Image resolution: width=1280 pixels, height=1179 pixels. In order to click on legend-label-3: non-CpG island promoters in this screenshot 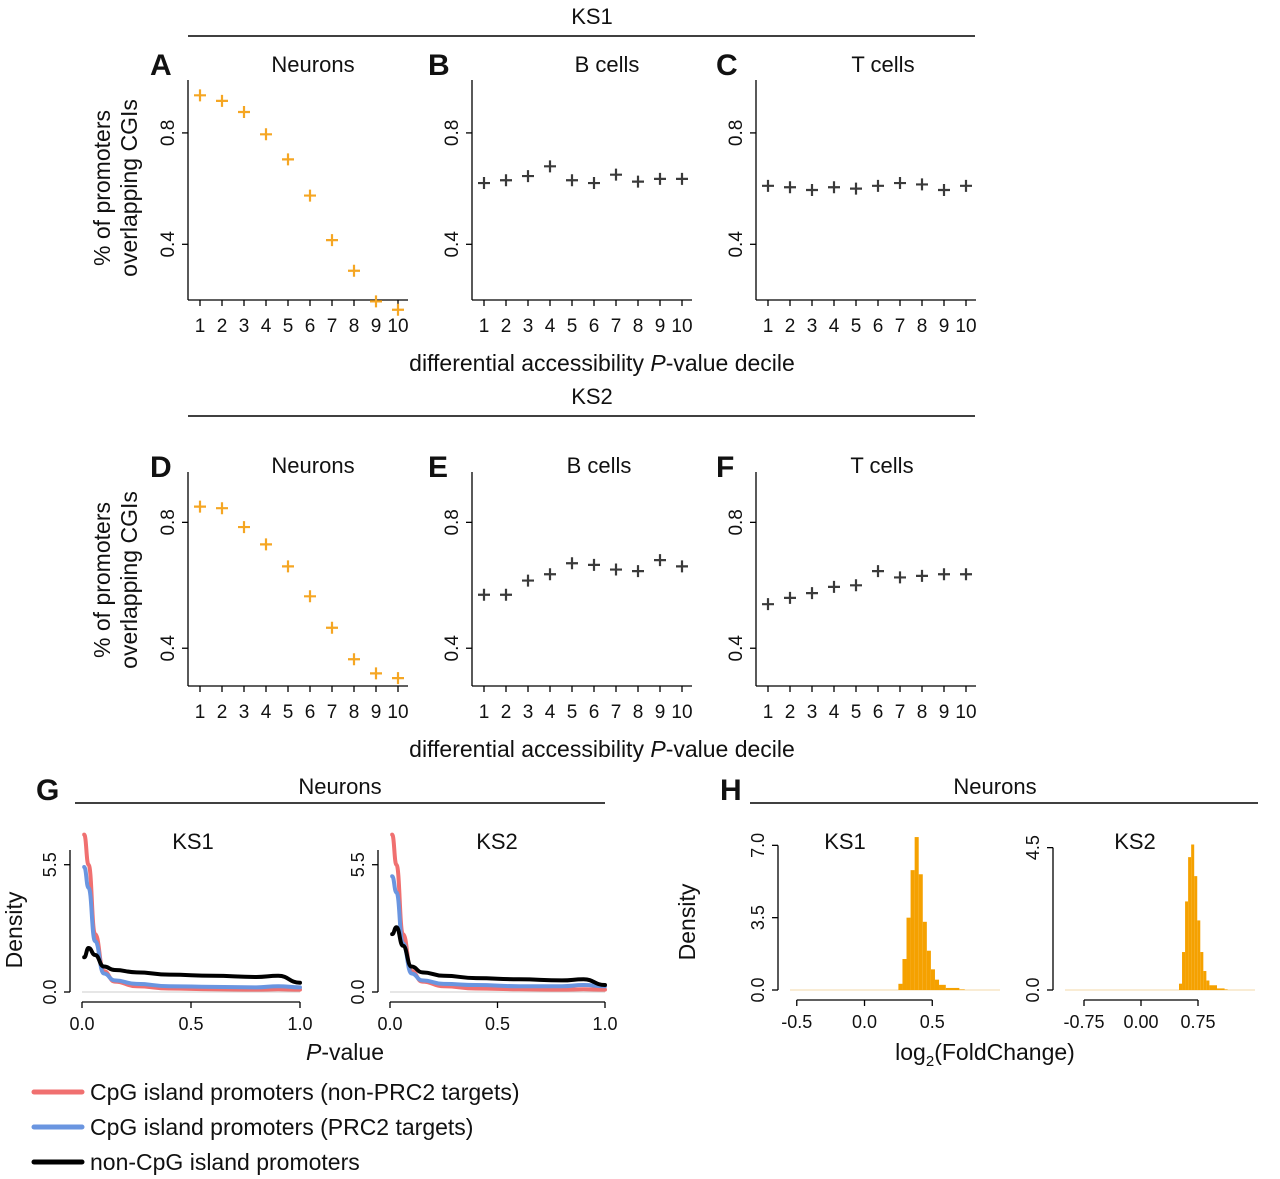, I will do `click(225, 1162)`.